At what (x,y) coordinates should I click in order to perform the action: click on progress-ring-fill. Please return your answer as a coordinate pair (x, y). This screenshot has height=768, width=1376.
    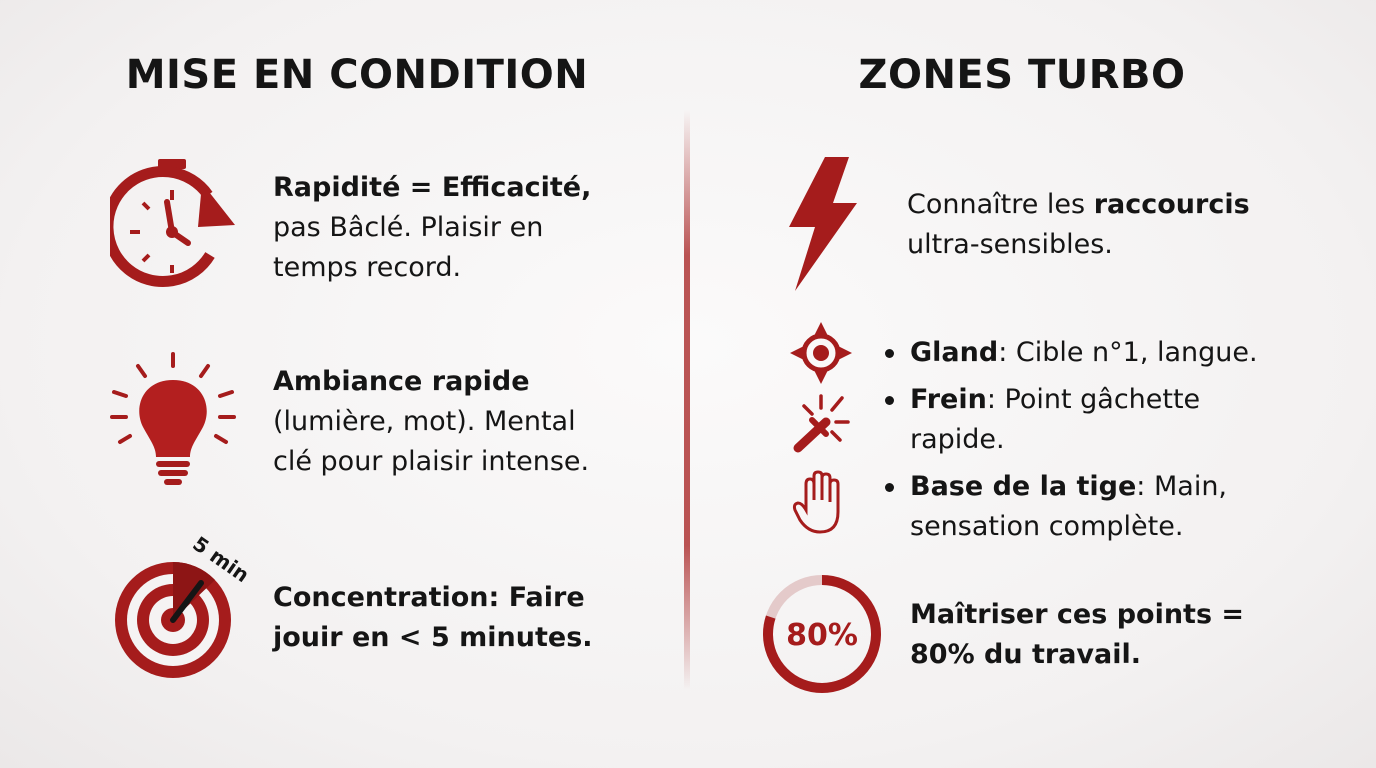
    Looking at the image, I should click on (822, 634).